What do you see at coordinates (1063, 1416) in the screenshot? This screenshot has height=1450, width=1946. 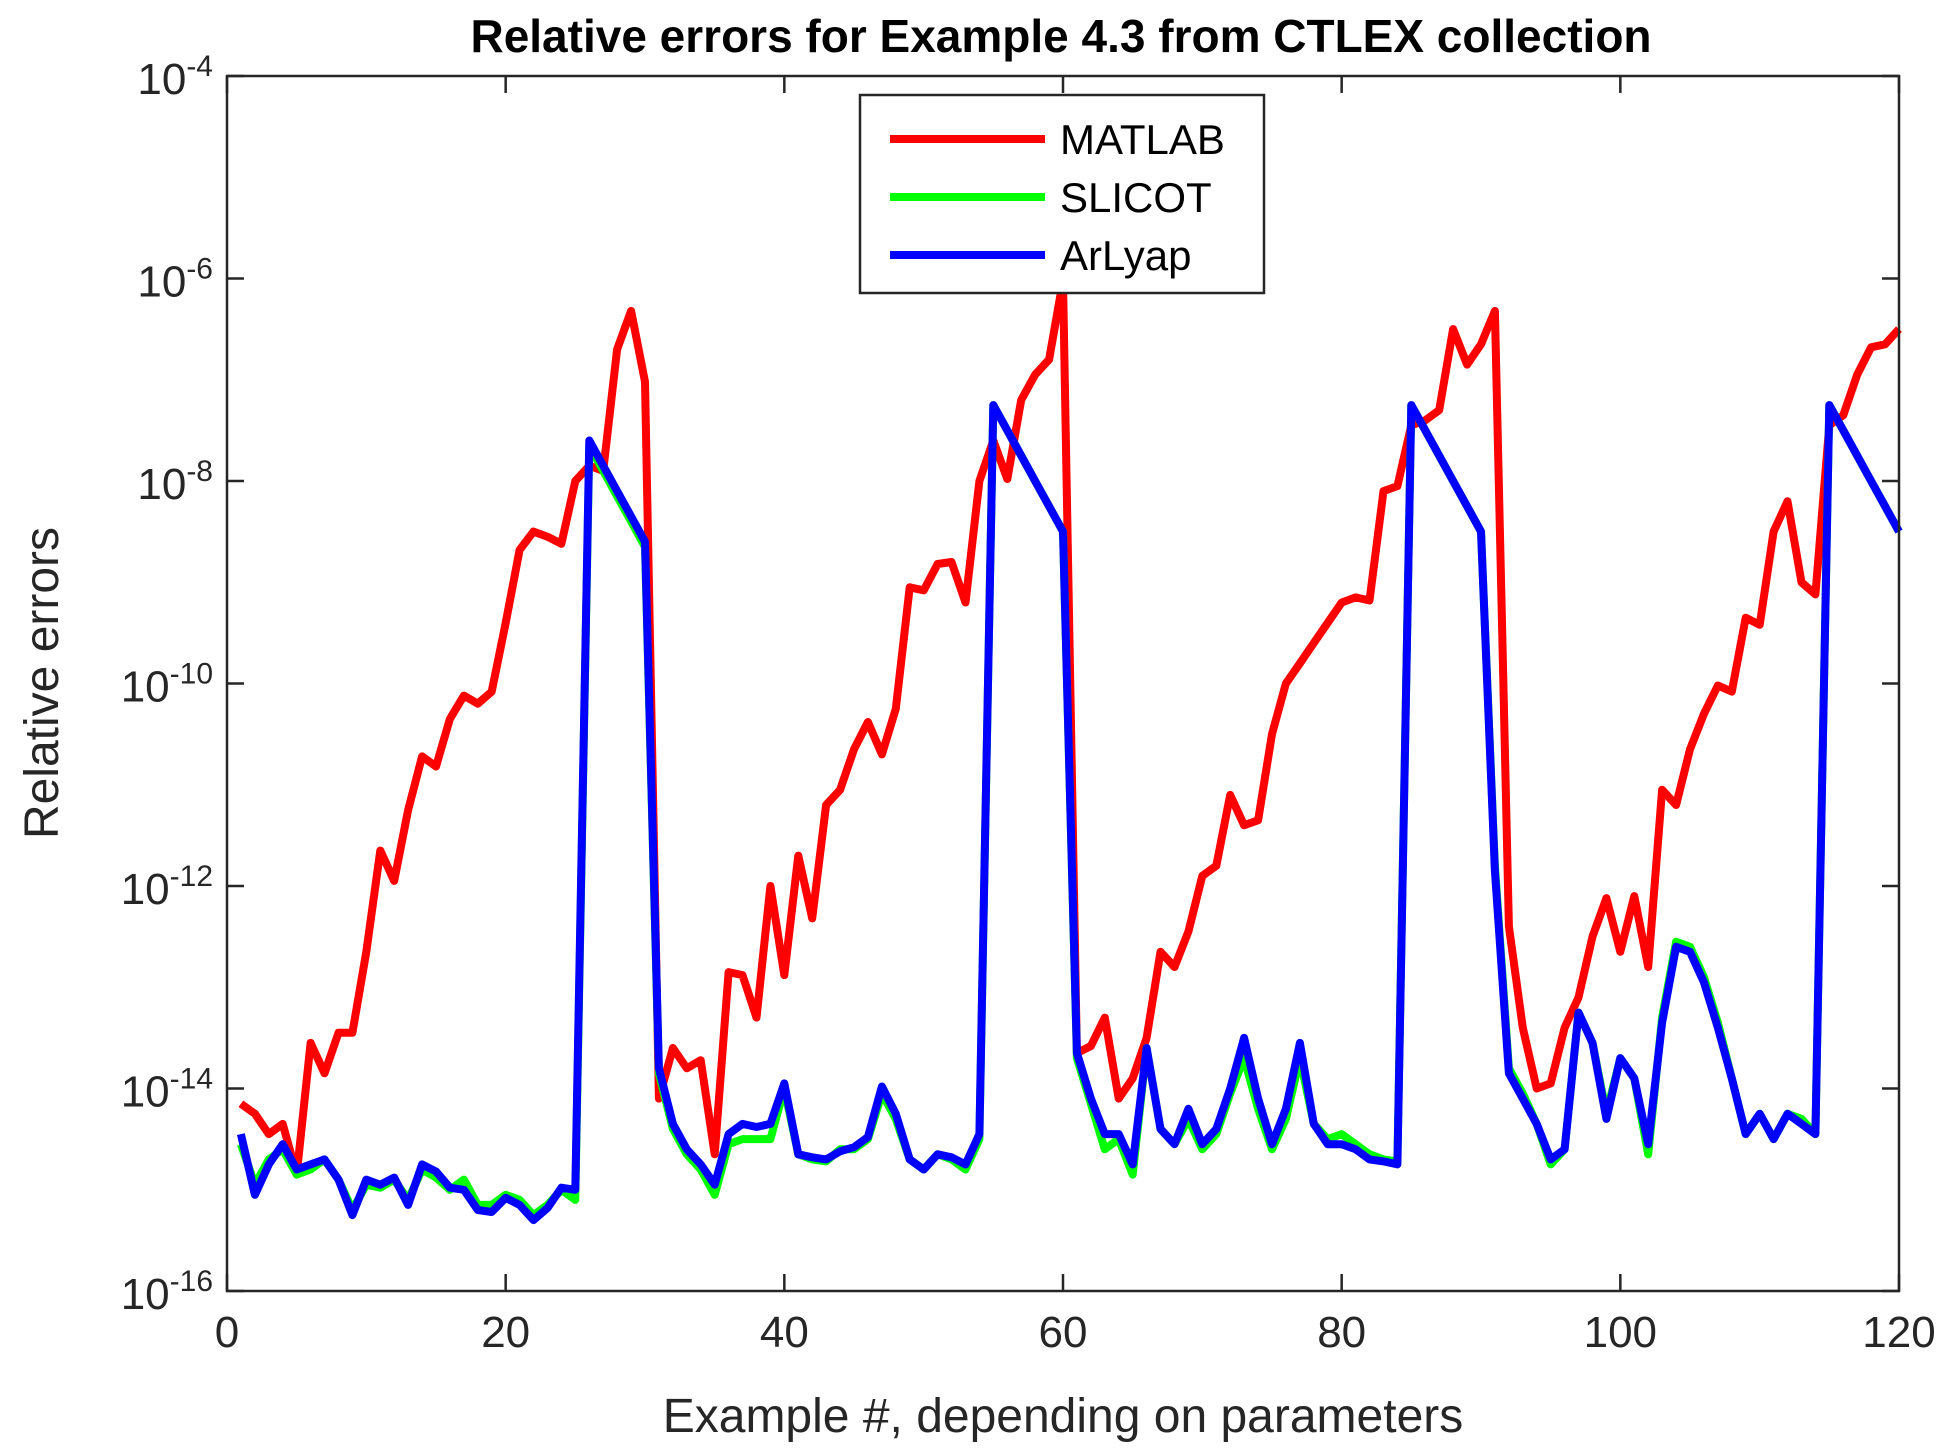 I see `x-axis-label: Example #, depending on parameters` at bounding box center [1063, 1416].